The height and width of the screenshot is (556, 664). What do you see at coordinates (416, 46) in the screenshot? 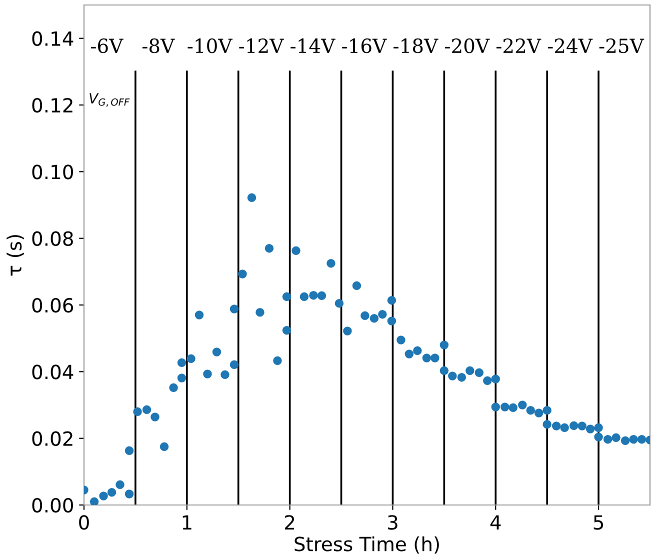
I see `annotation: -18V` at bounding box center [416, 46].